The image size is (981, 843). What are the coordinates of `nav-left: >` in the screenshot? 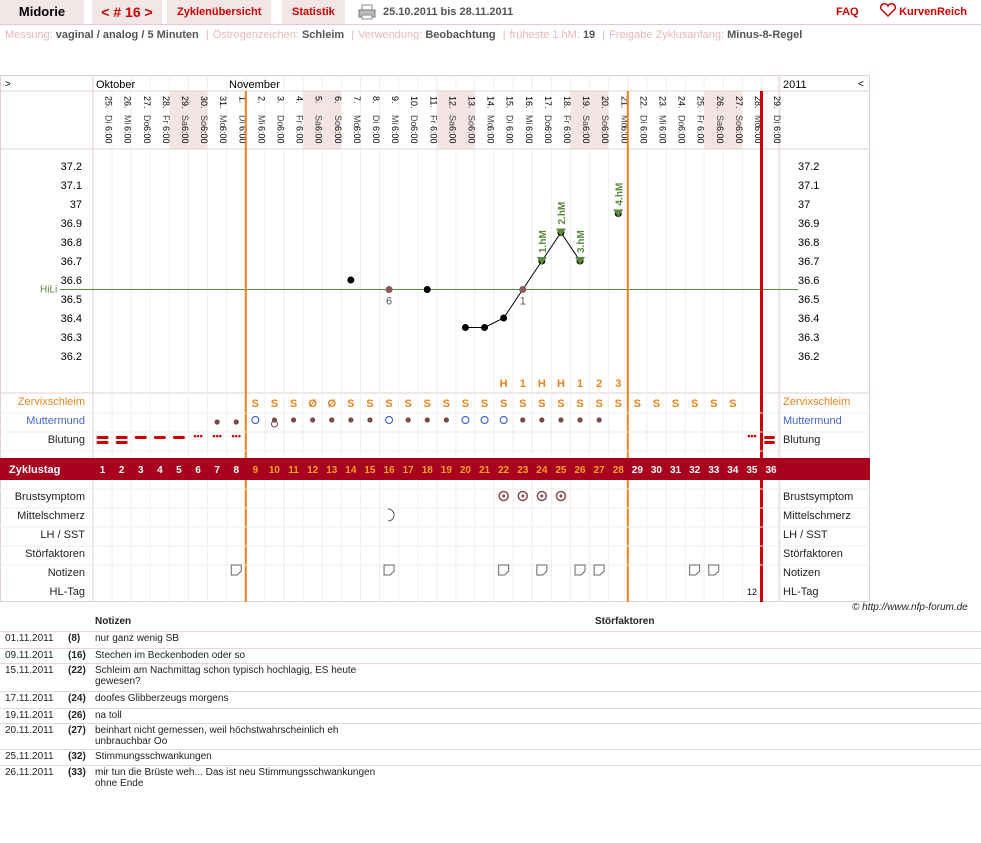 It's located at (8, 84).